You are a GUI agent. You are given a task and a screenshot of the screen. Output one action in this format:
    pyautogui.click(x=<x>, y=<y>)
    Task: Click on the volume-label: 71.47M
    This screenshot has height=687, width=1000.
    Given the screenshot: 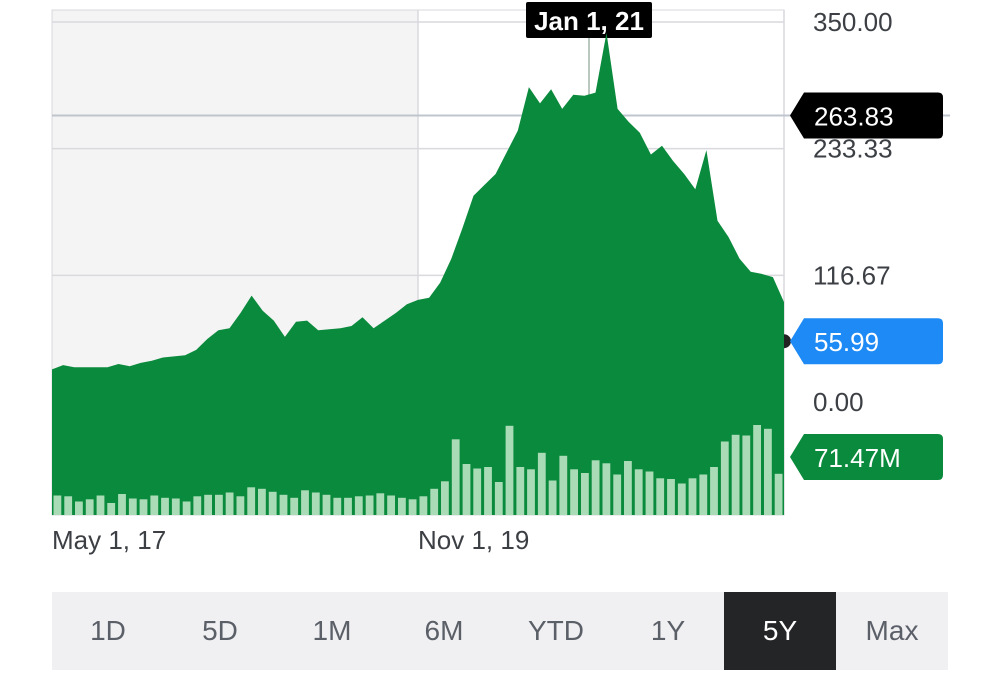 What is the action you would take?
    pyautogui.click(x=857, y=458)
    